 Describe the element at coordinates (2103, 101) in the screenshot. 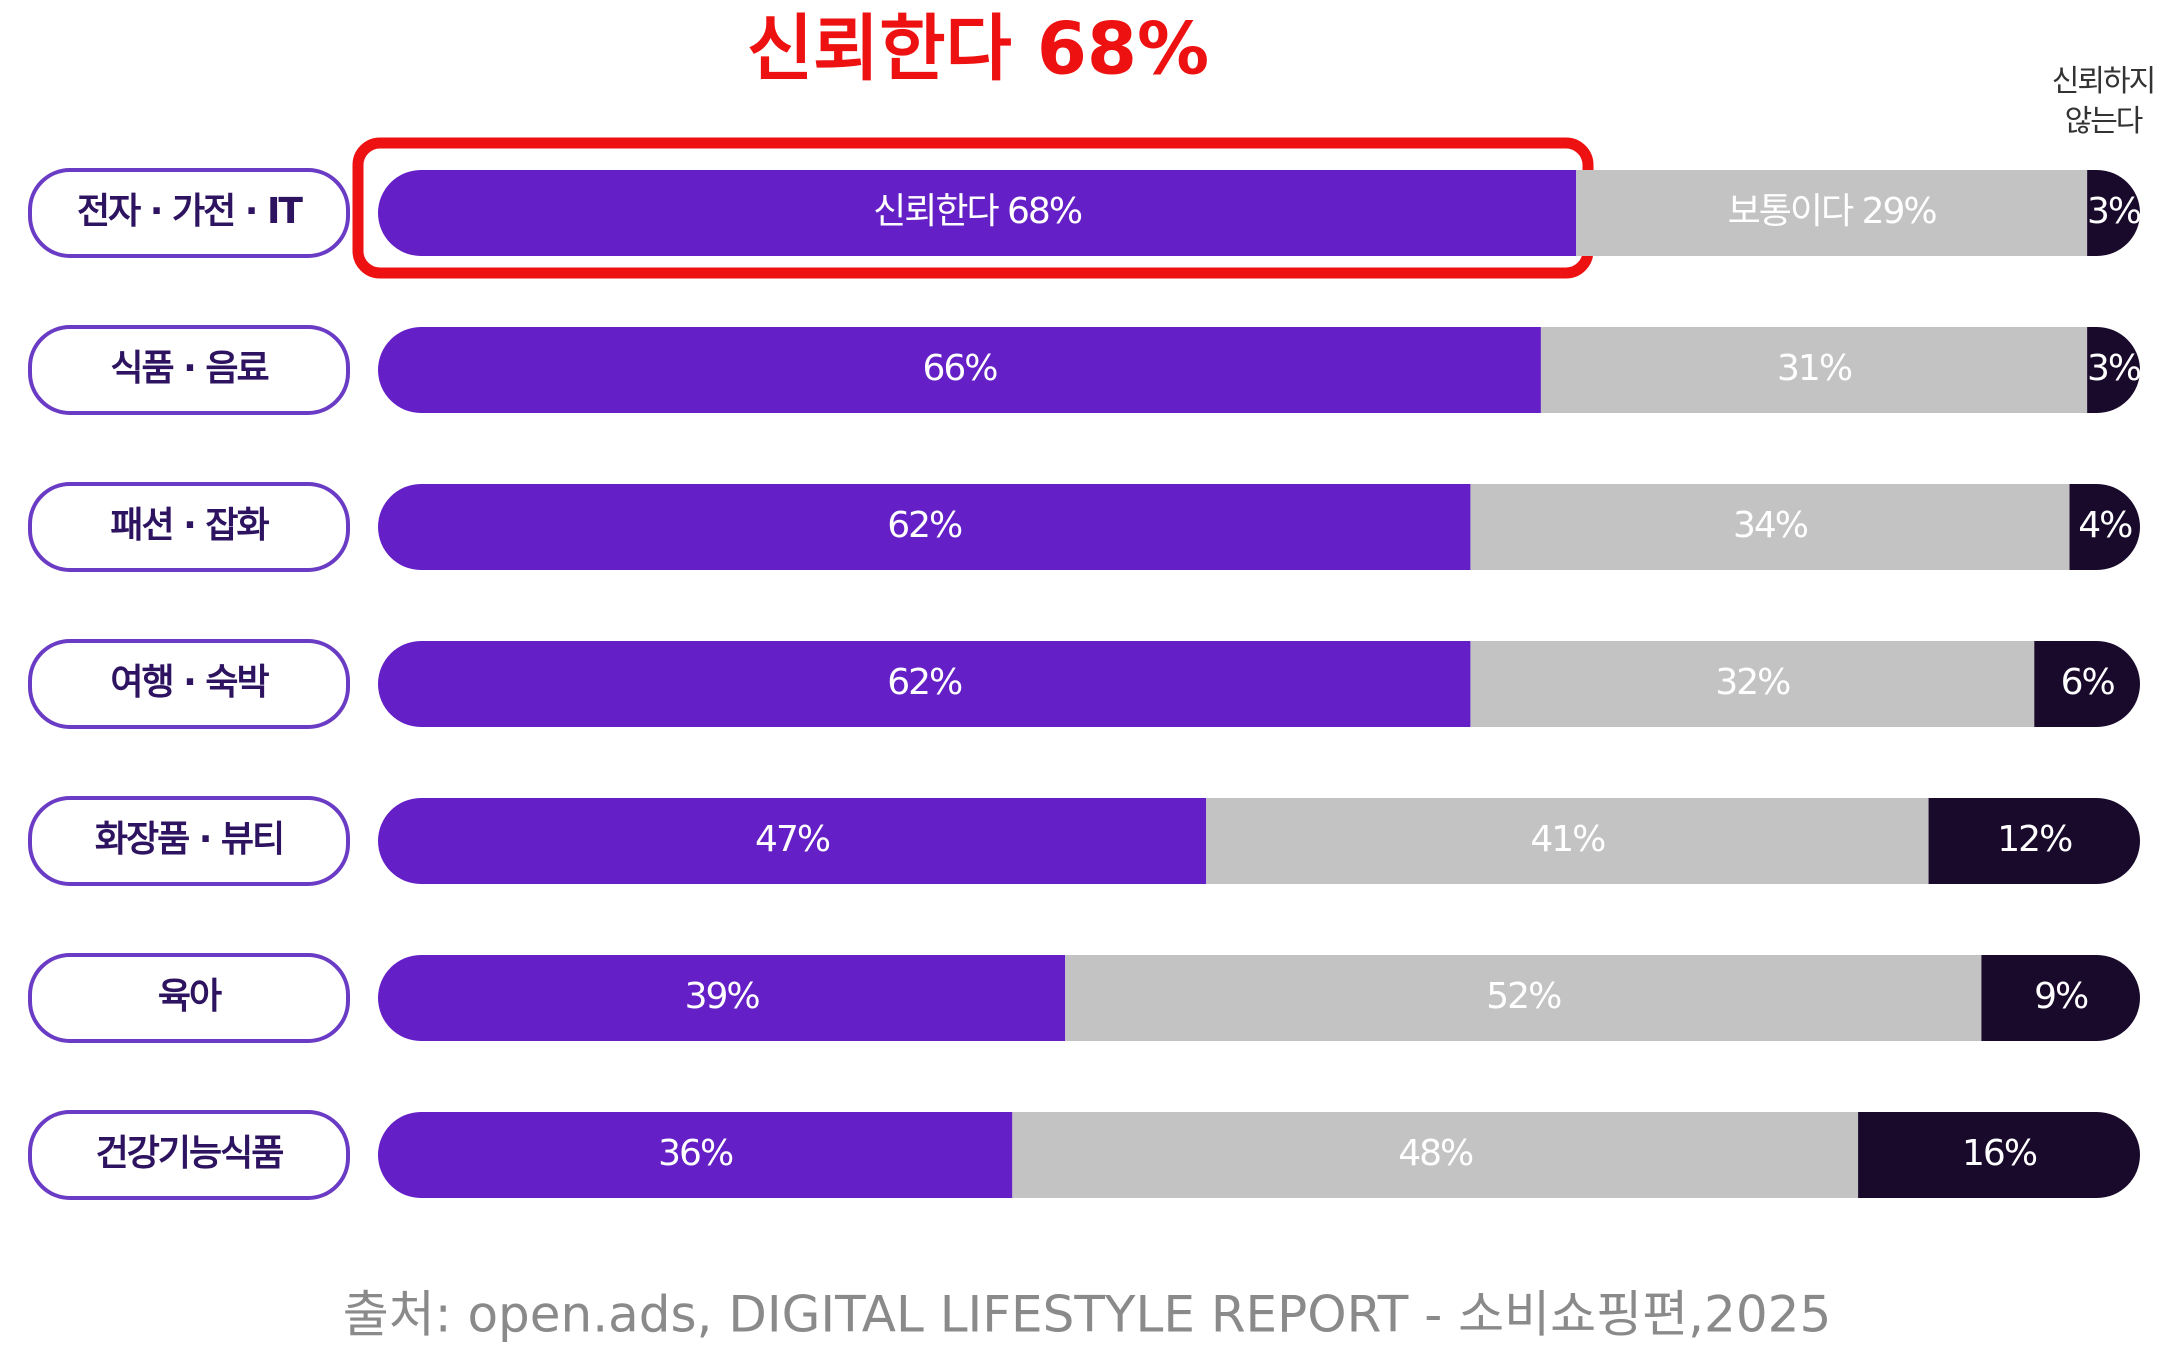

I see `legend-entry: 신뢰하지 않는다` at that location.